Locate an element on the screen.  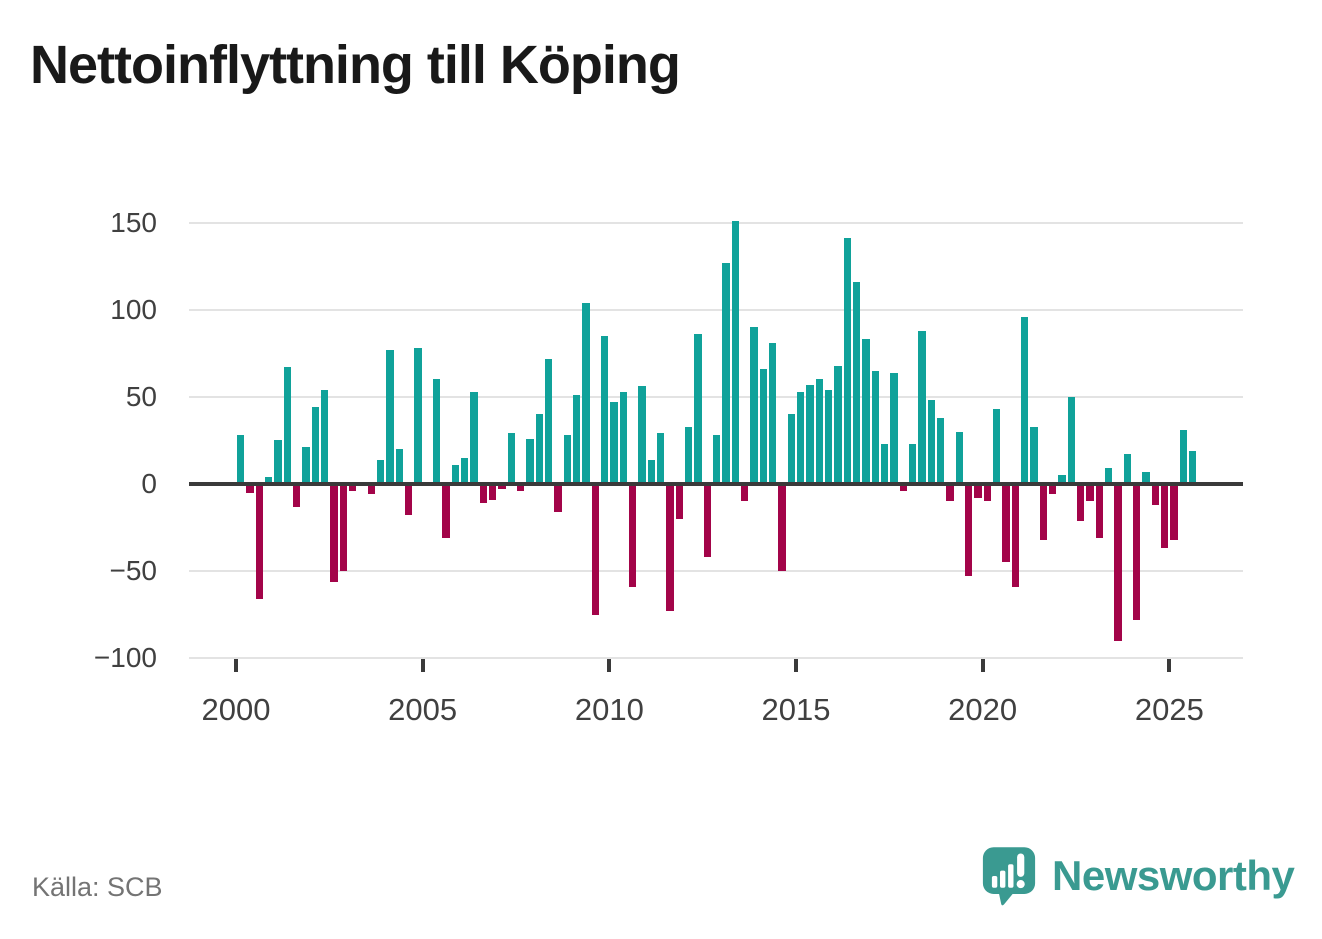
chart-title: Nettoinflyttning till Köping is located at coordinates (355, 65).